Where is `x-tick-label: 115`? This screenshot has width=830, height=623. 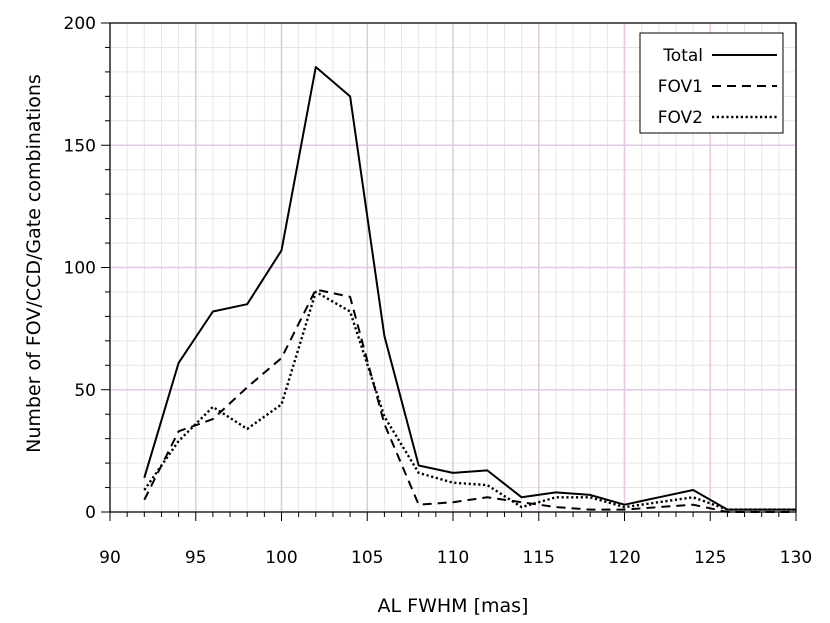
x-tick-label: 115 is located at coordinates (539, 558).